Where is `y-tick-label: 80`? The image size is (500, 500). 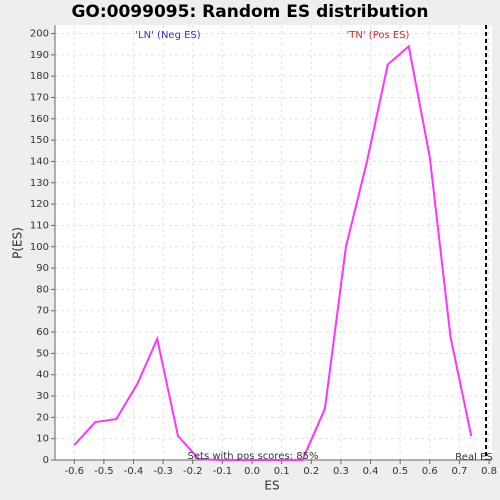
y-tick-label: 80 is located at coordinates (42, 289).